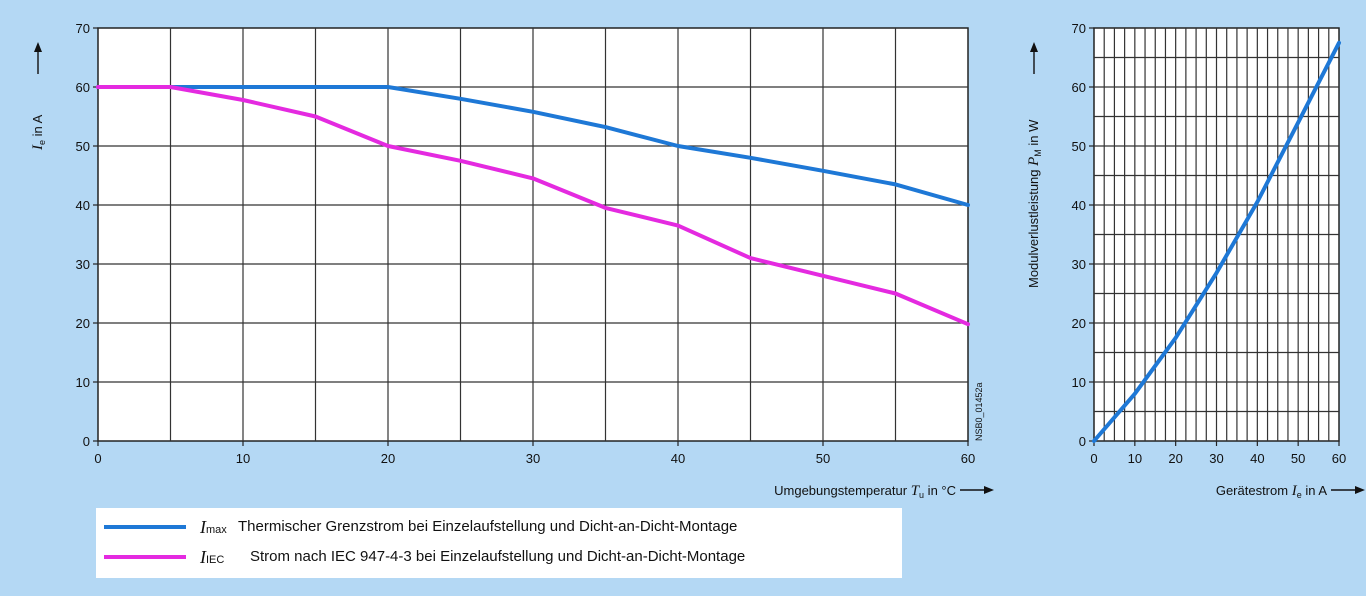 This screenshot has width=1366, height=596. Describe the element at coordinates (37, 127) in the screenshot. I see `main-y-axis-unit: in A` at that location.